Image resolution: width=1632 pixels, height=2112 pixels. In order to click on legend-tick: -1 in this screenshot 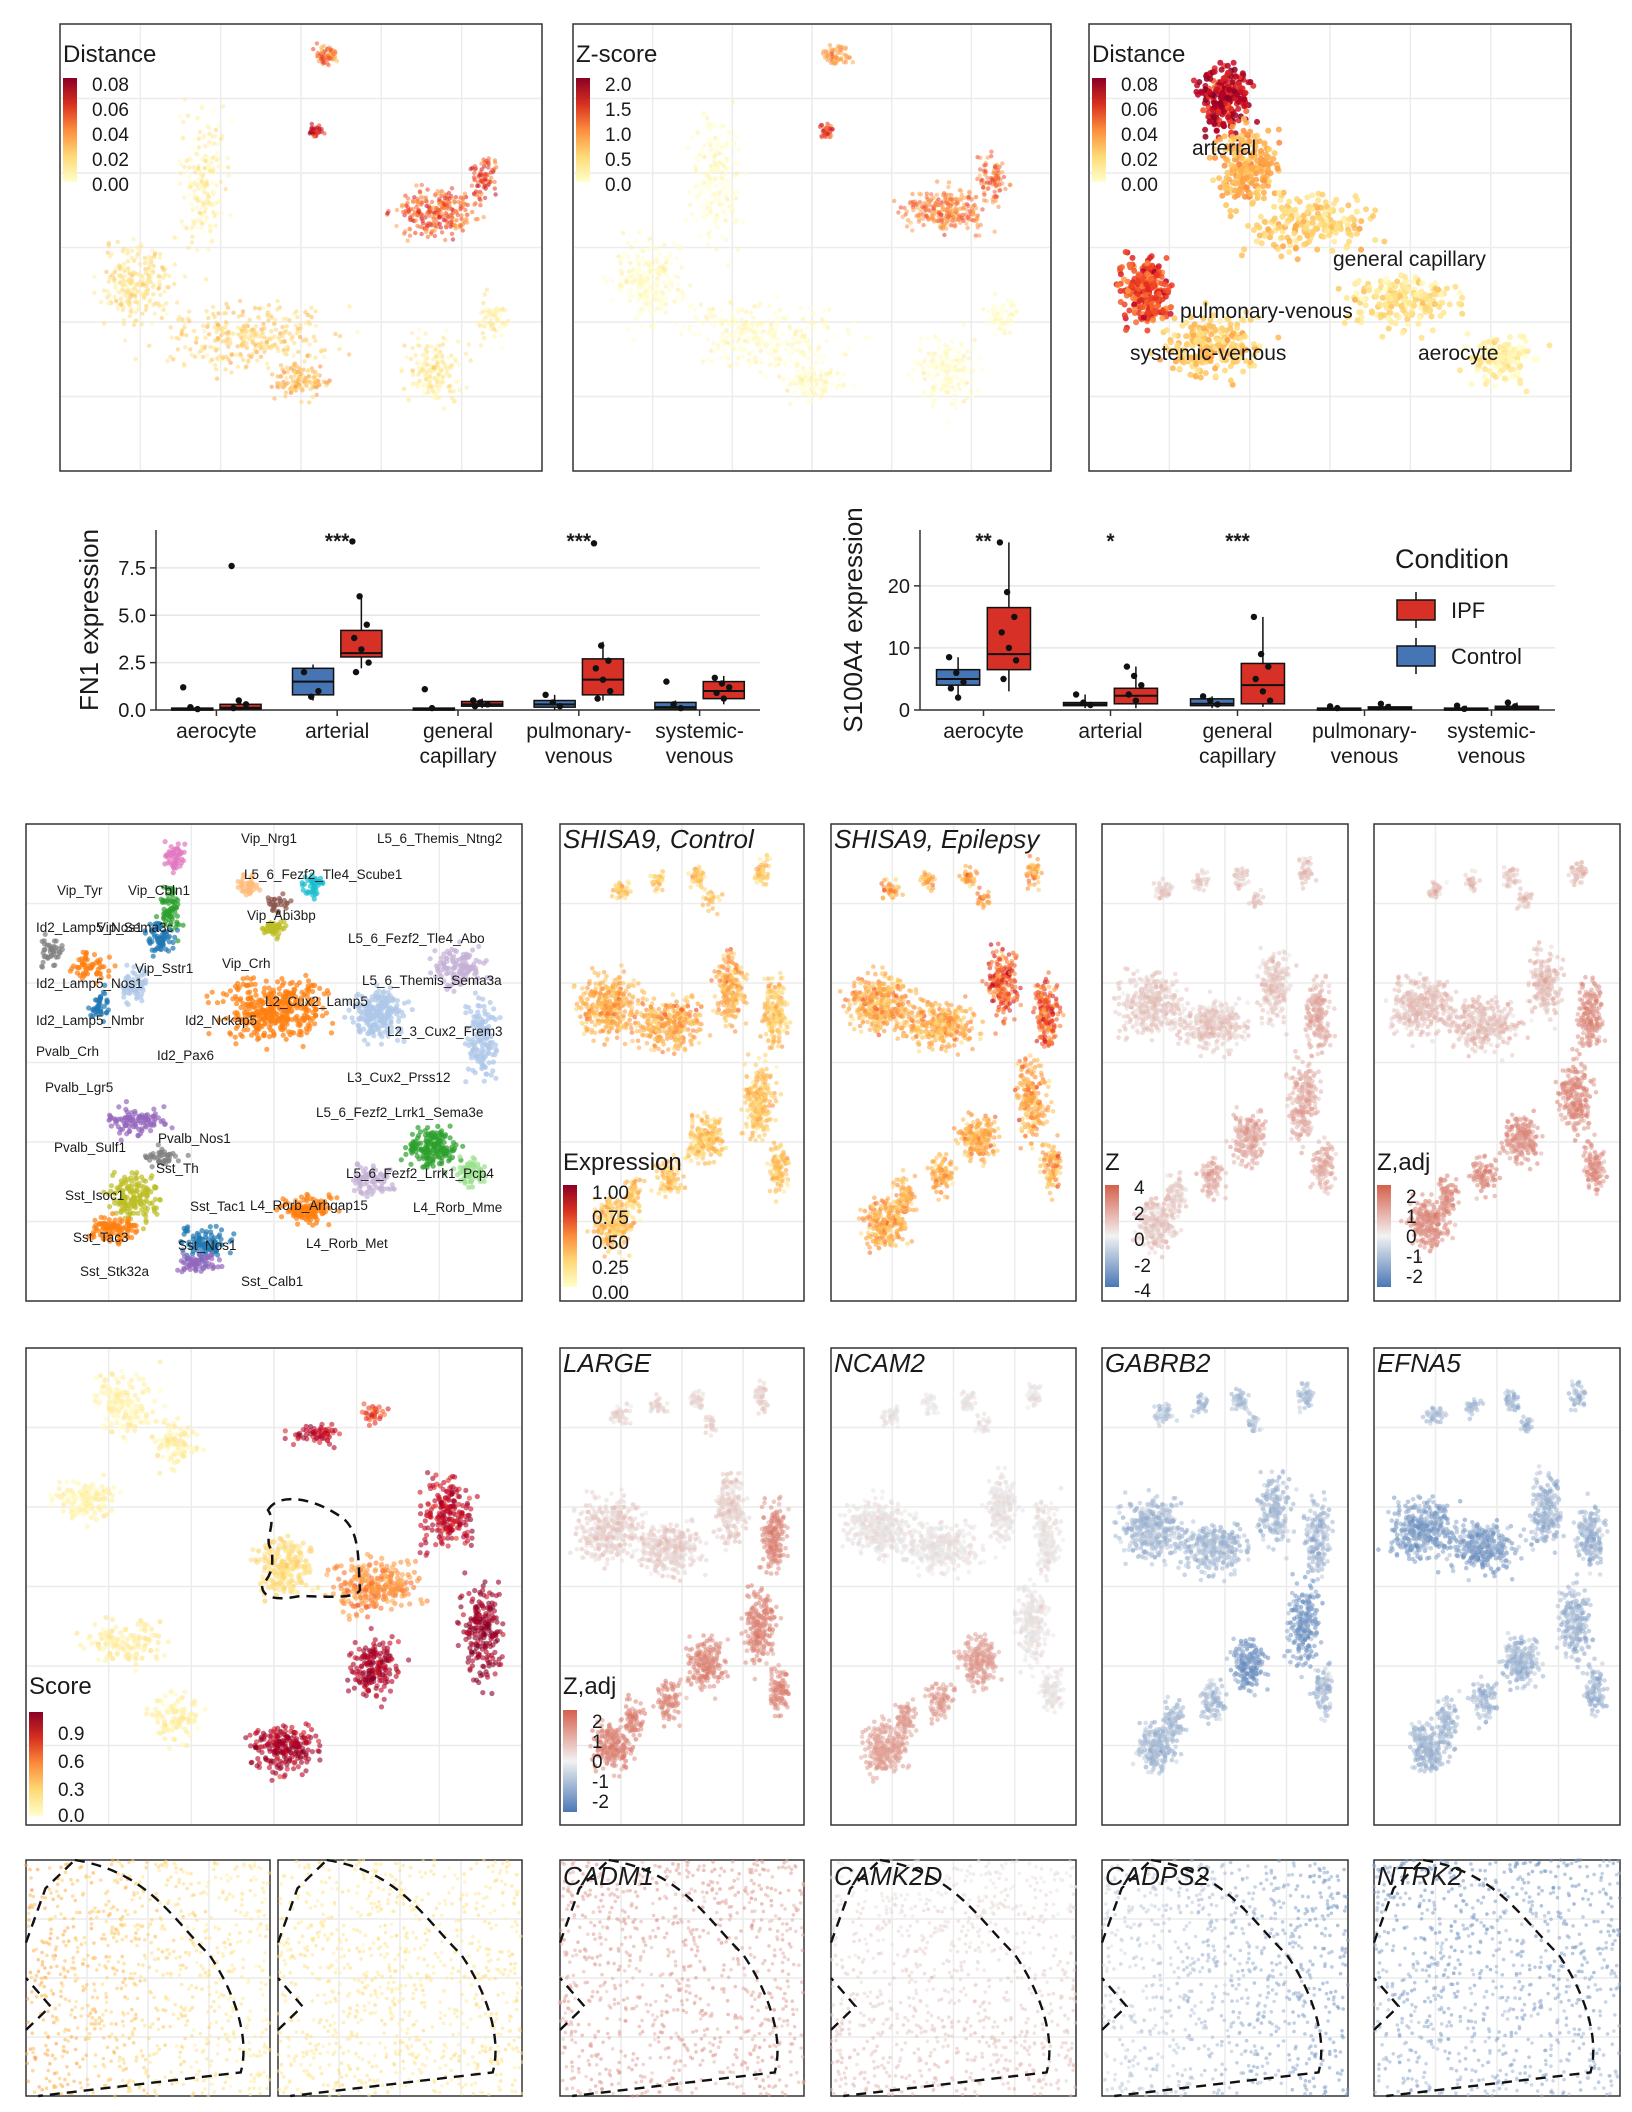, I will do `click(600, 1782)`.